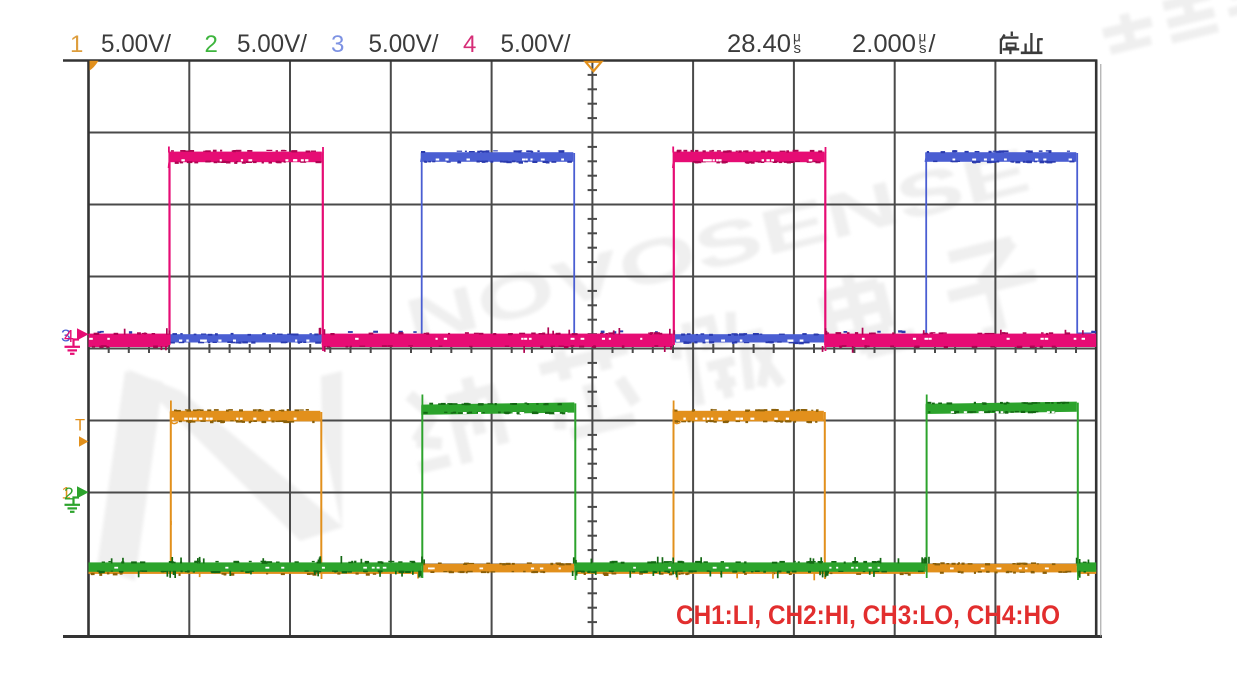 This screenshot has width=1237, height=684. Describe the element at coordinates (868, 615) in the screenshot. I see `svg-text: CH1:LI, CH2:HI, CH3:LO, CH4:HO` at that location.